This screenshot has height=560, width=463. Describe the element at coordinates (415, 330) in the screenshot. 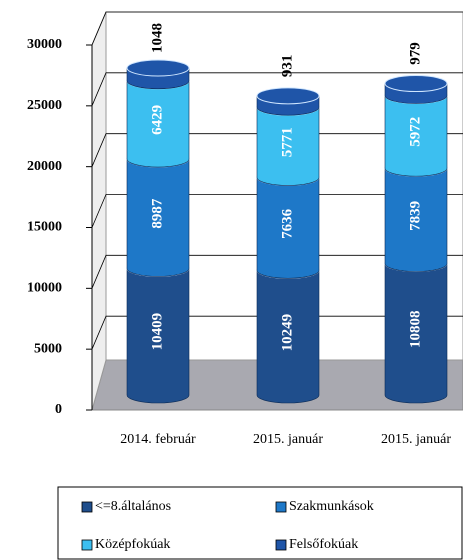

I see `value-label: 10808` at that location.